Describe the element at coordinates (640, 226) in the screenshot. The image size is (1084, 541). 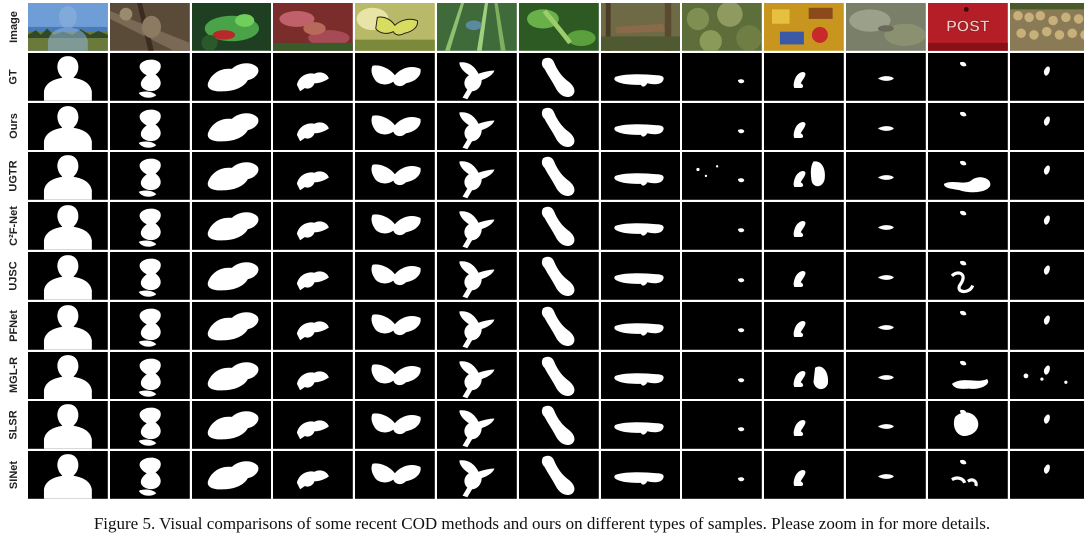
I see `mask-c-f-net-branch` at that location.